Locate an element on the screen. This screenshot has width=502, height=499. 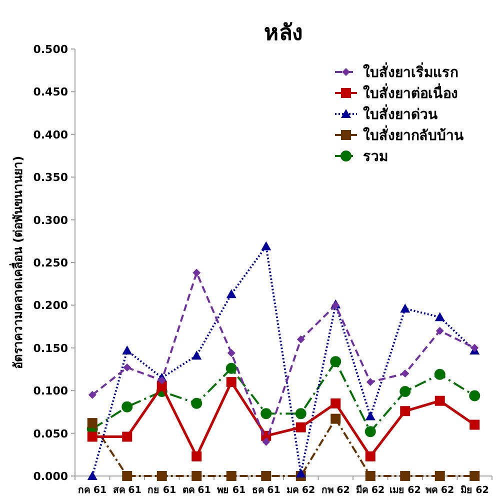
y-axis-title: อัตราความคลาดเคลื่อน (ต่อพันขนานยา) is located at coordinates (17, 263).